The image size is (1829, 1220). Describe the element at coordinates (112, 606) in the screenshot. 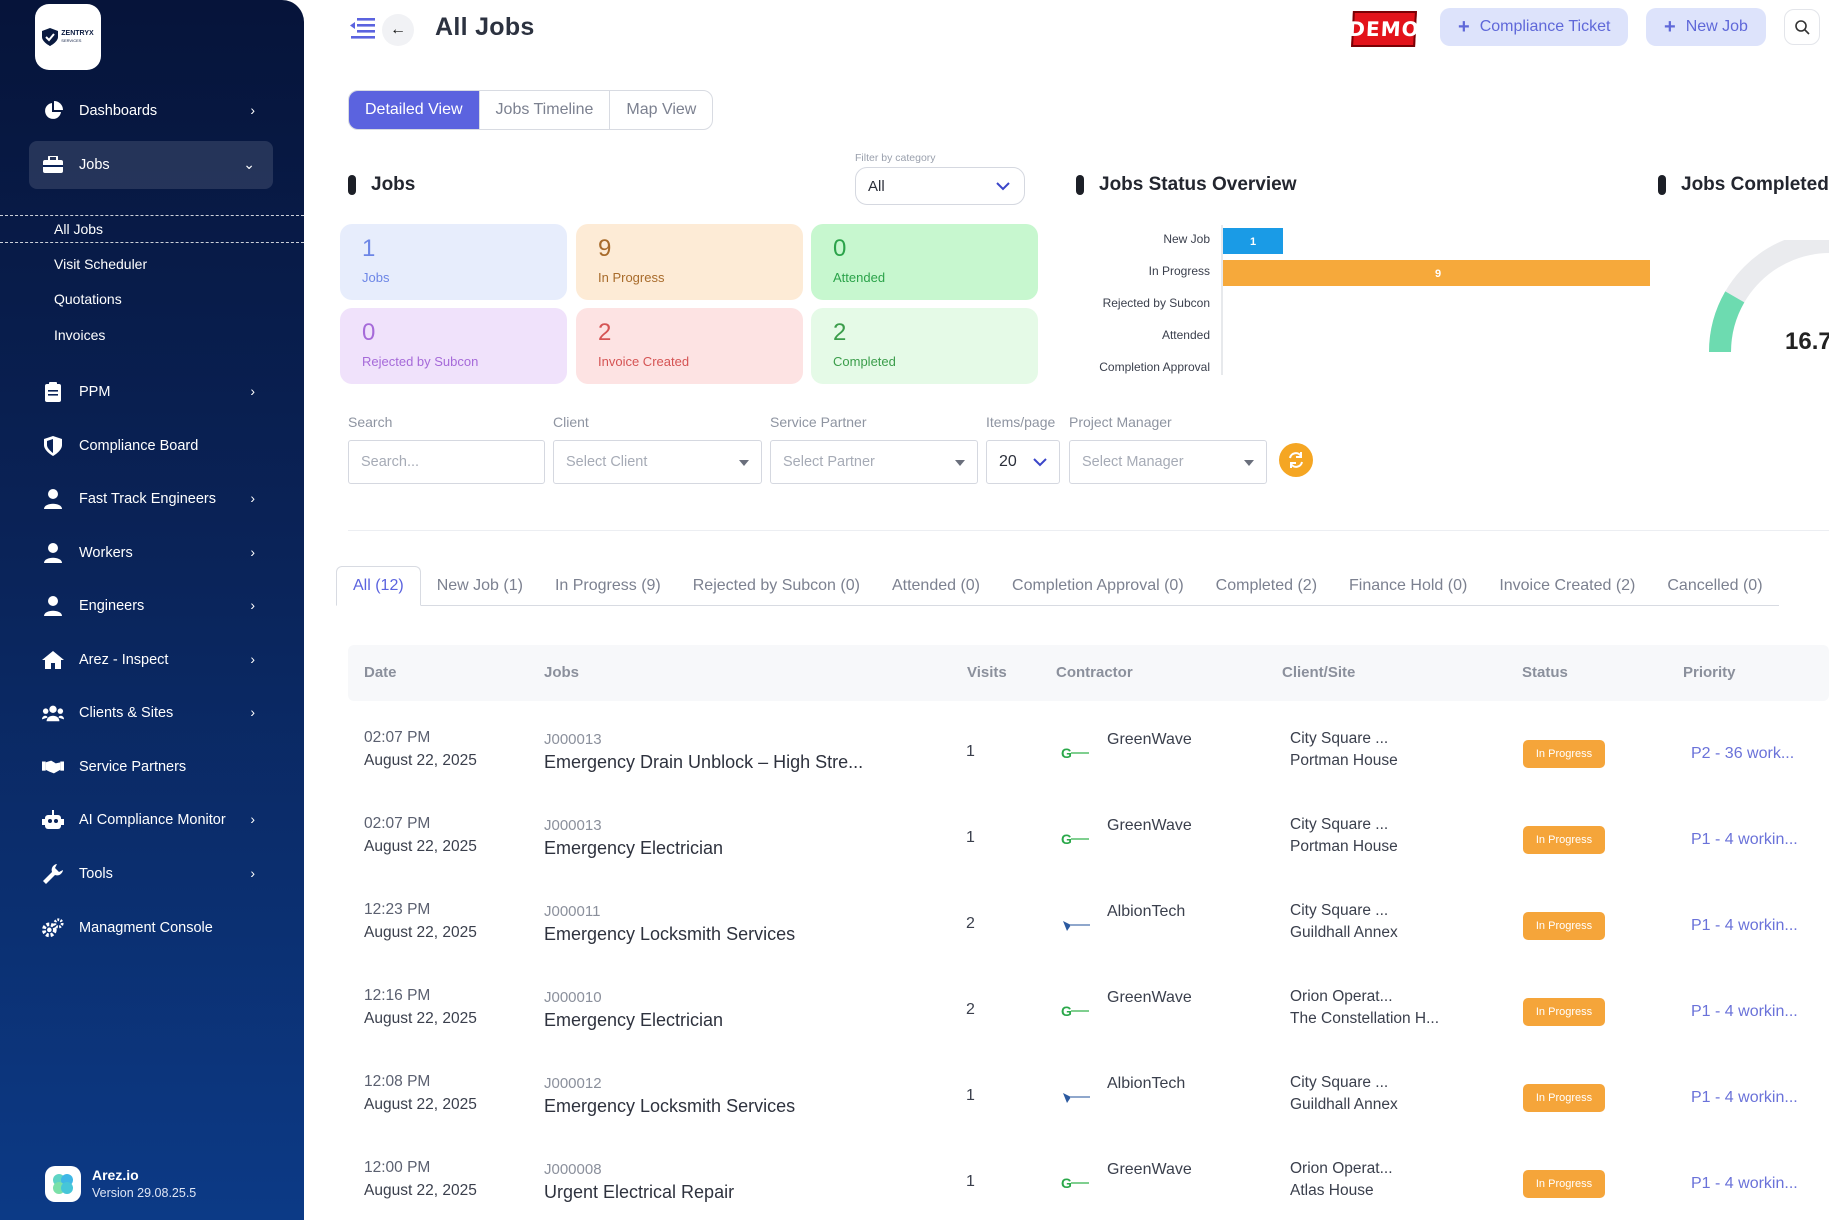

I see `sidebar-item-label: Engineers` at that location.